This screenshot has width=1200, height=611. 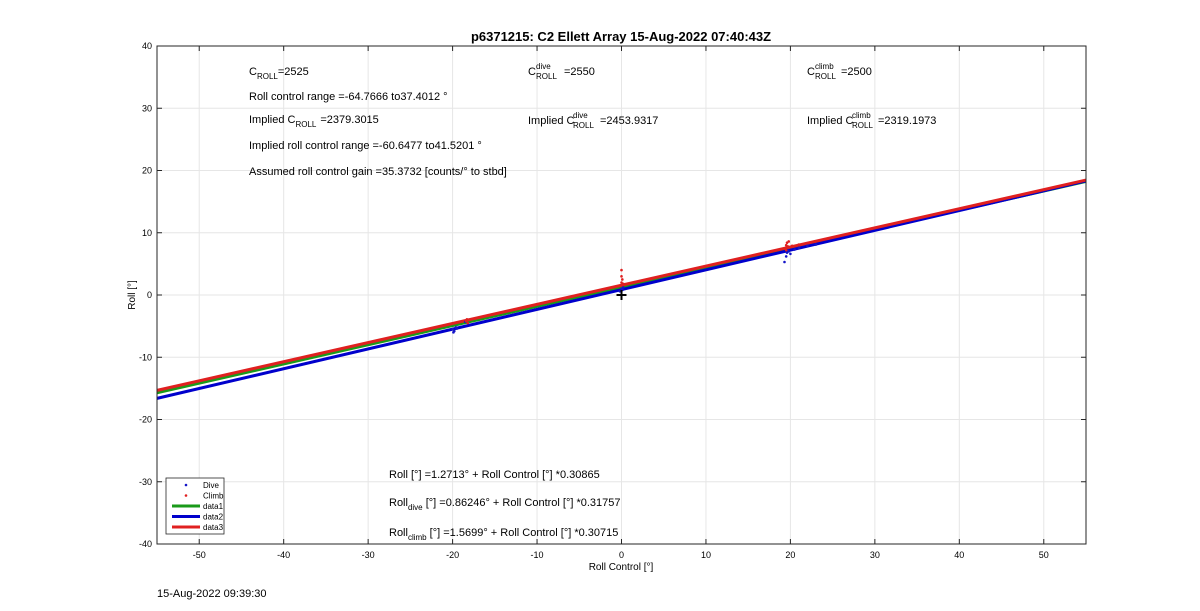 What do you see at coordinates (147, 108) in the screenshot?
I see `y-tick-label: 30` at bounding box center [147, 108].